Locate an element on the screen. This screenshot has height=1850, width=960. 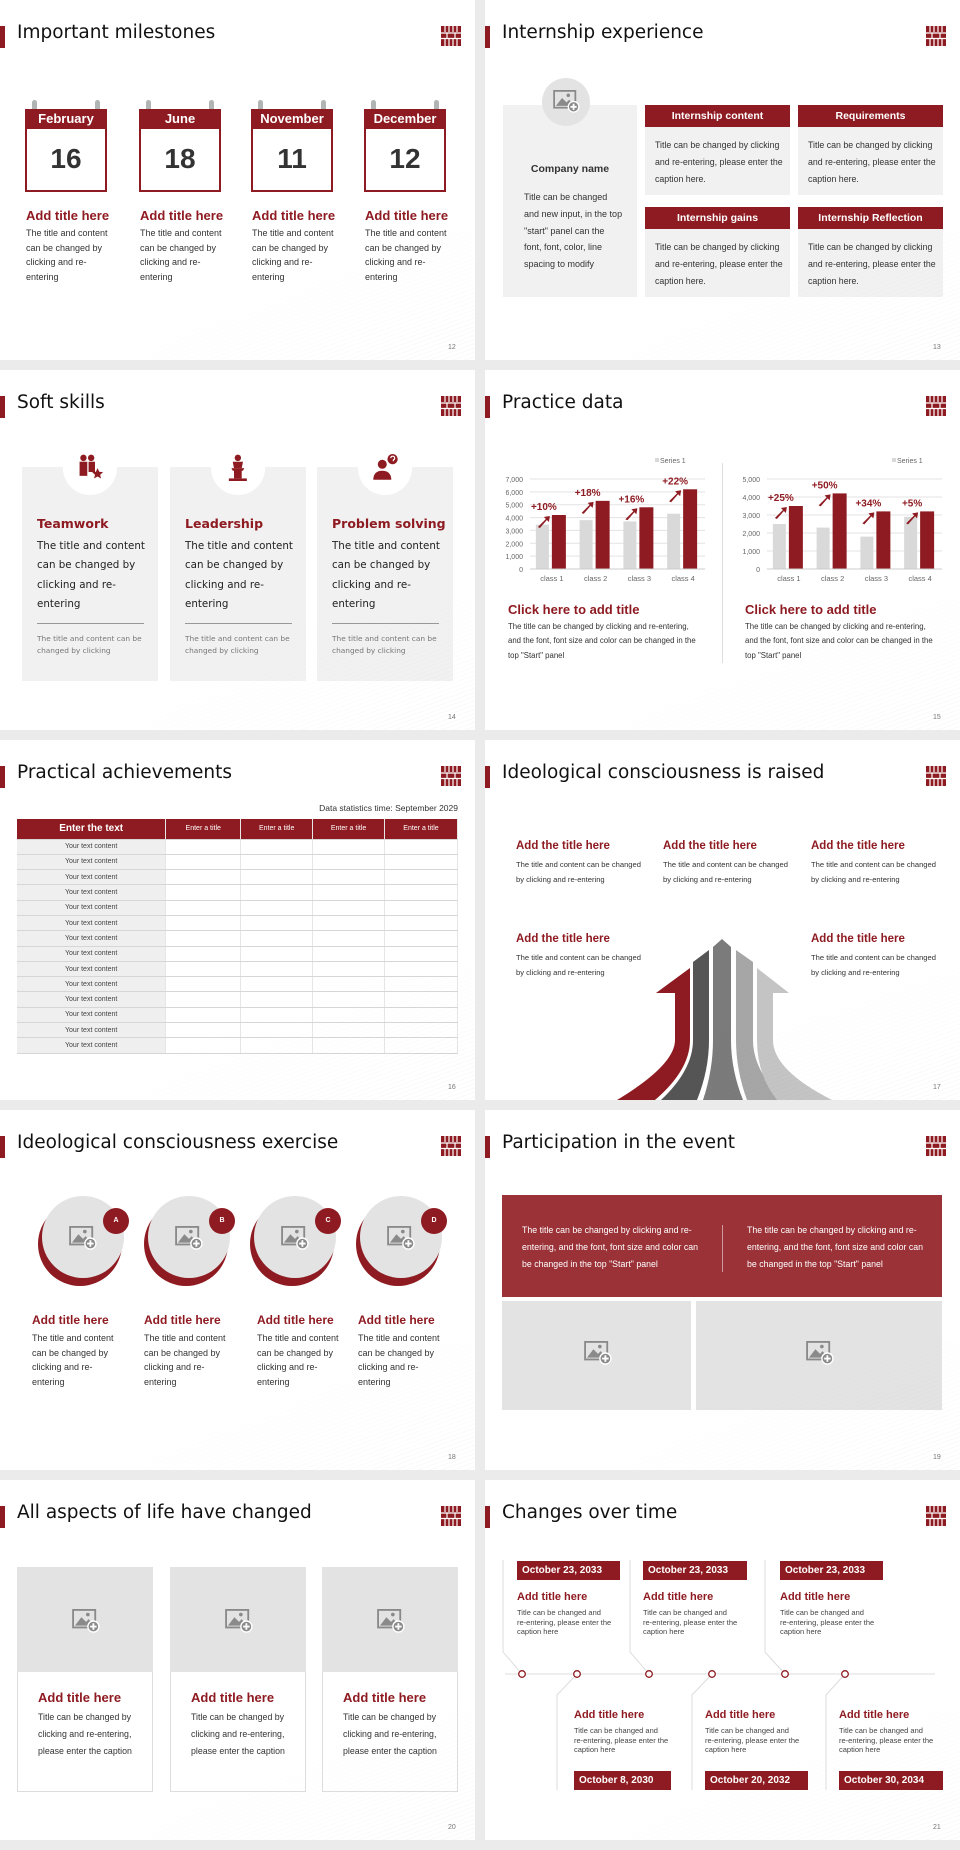
calendar-date: June 18 is located at coordinates (180, 146).